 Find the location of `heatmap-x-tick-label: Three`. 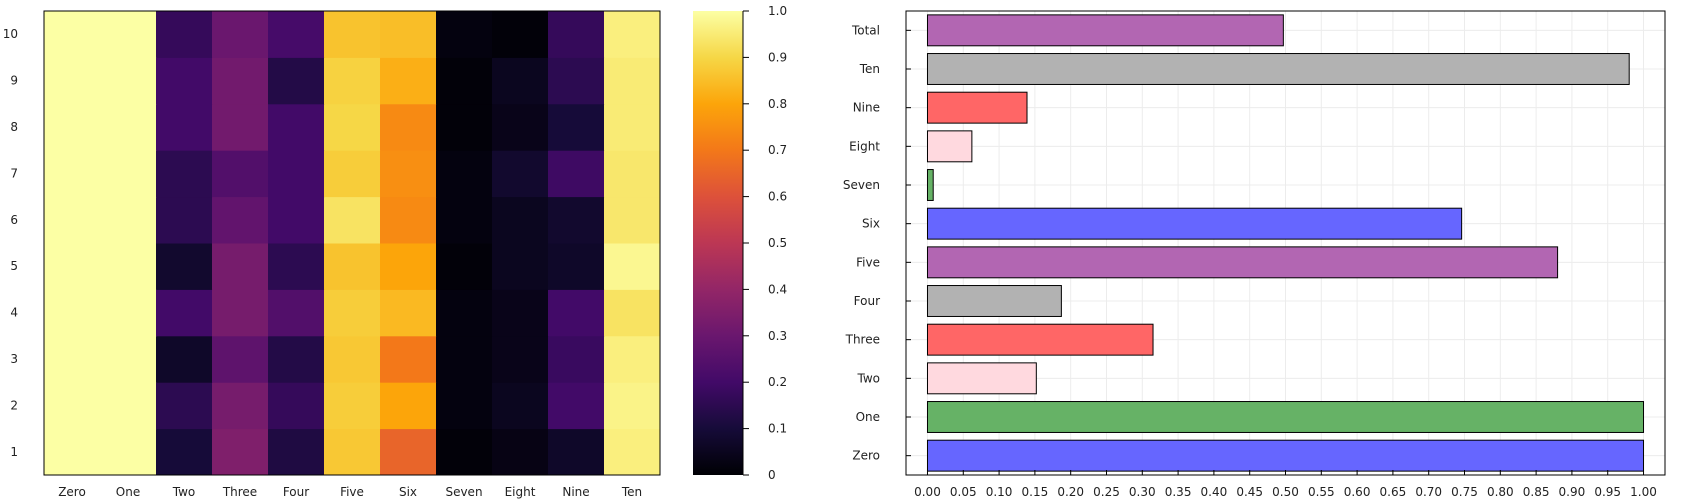

heatmap-x-tick-label: Three is located at coordinates (239, 492).